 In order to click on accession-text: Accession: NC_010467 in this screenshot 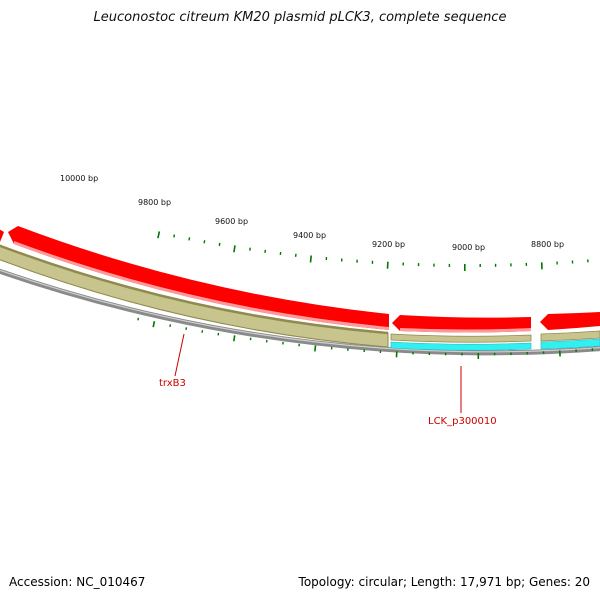, I will do `click(77, 582)`.